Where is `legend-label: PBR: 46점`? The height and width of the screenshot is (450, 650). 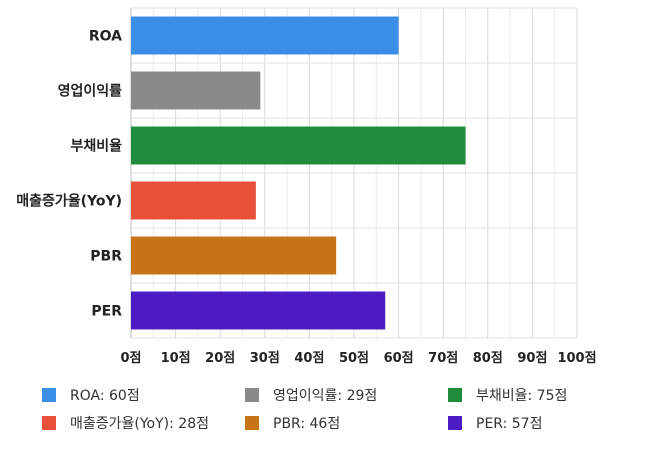 legend-label: PBR: 46점 is located at coordinates (307, 424).